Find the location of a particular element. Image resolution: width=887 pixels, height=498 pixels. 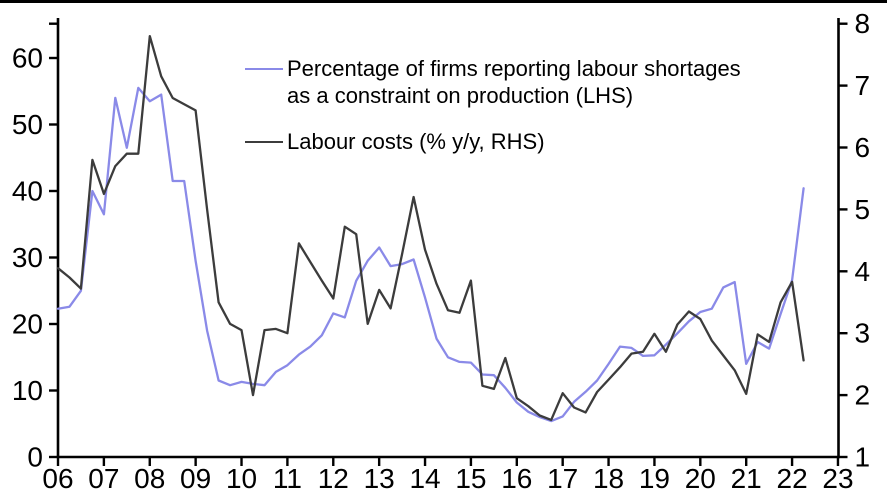

x-axis-tick-label: 19 is located at coordinates (654, 478).